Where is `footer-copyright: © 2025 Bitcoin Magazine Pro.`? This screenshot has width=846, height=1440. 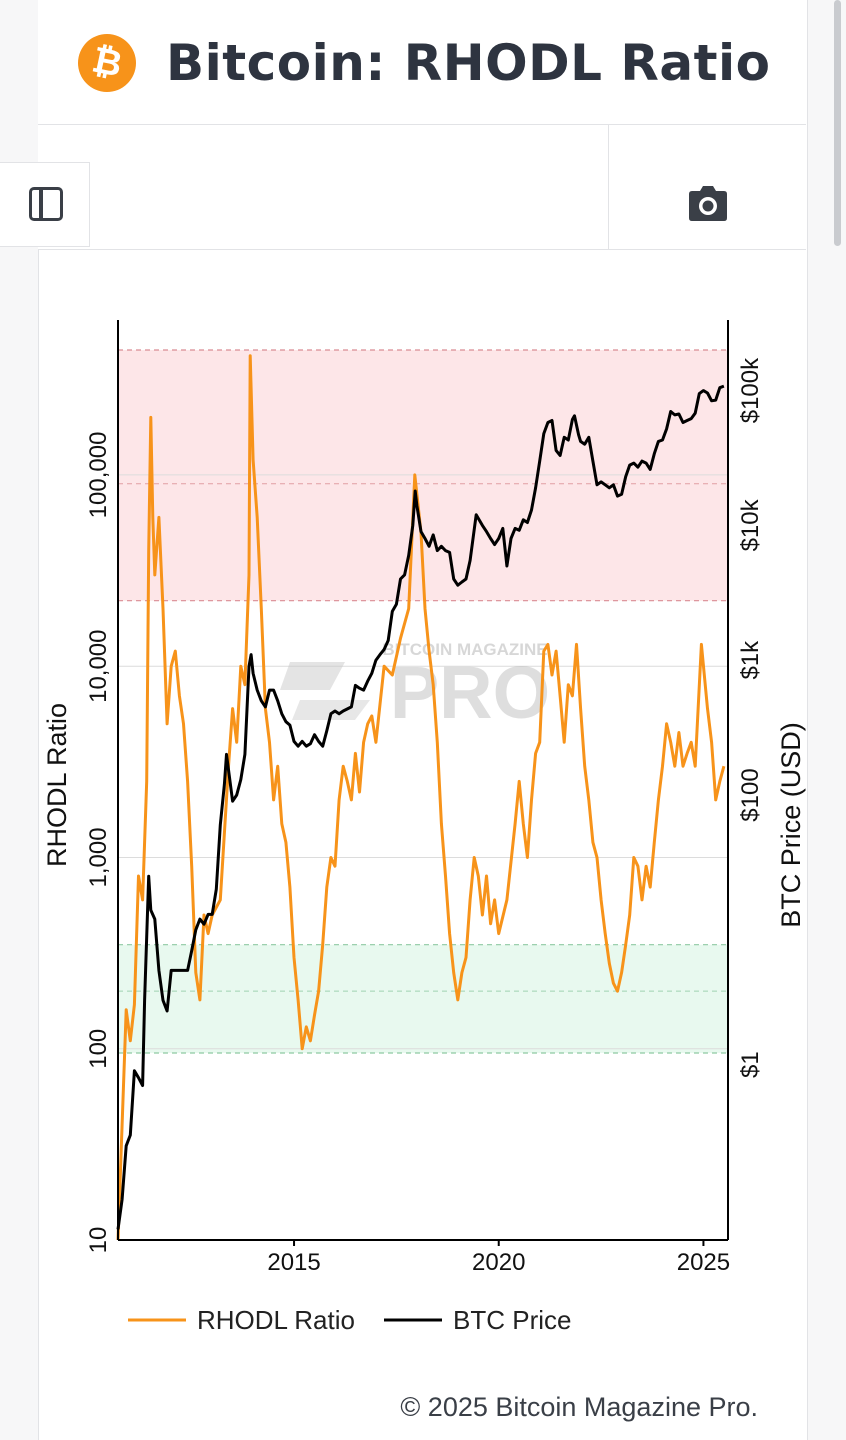 footer-copyright: © 2025 Bitcoin Magazine Pro. is located at coordinates (579, 1407).